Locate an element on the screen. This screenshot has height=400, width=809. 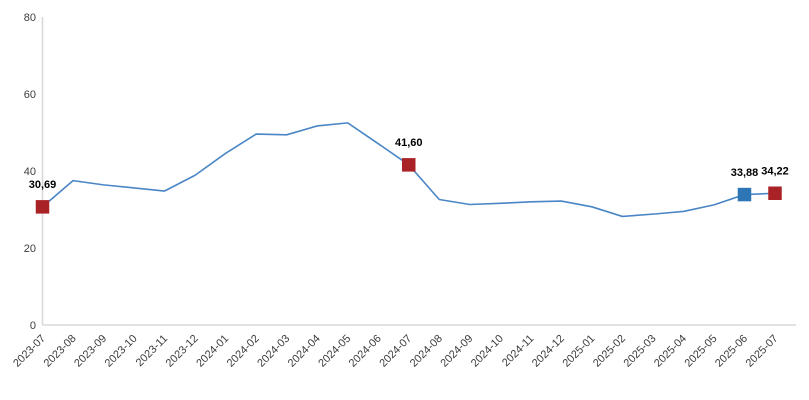
y-axis-tick-label: 80 is located at coordinates (30, 18).